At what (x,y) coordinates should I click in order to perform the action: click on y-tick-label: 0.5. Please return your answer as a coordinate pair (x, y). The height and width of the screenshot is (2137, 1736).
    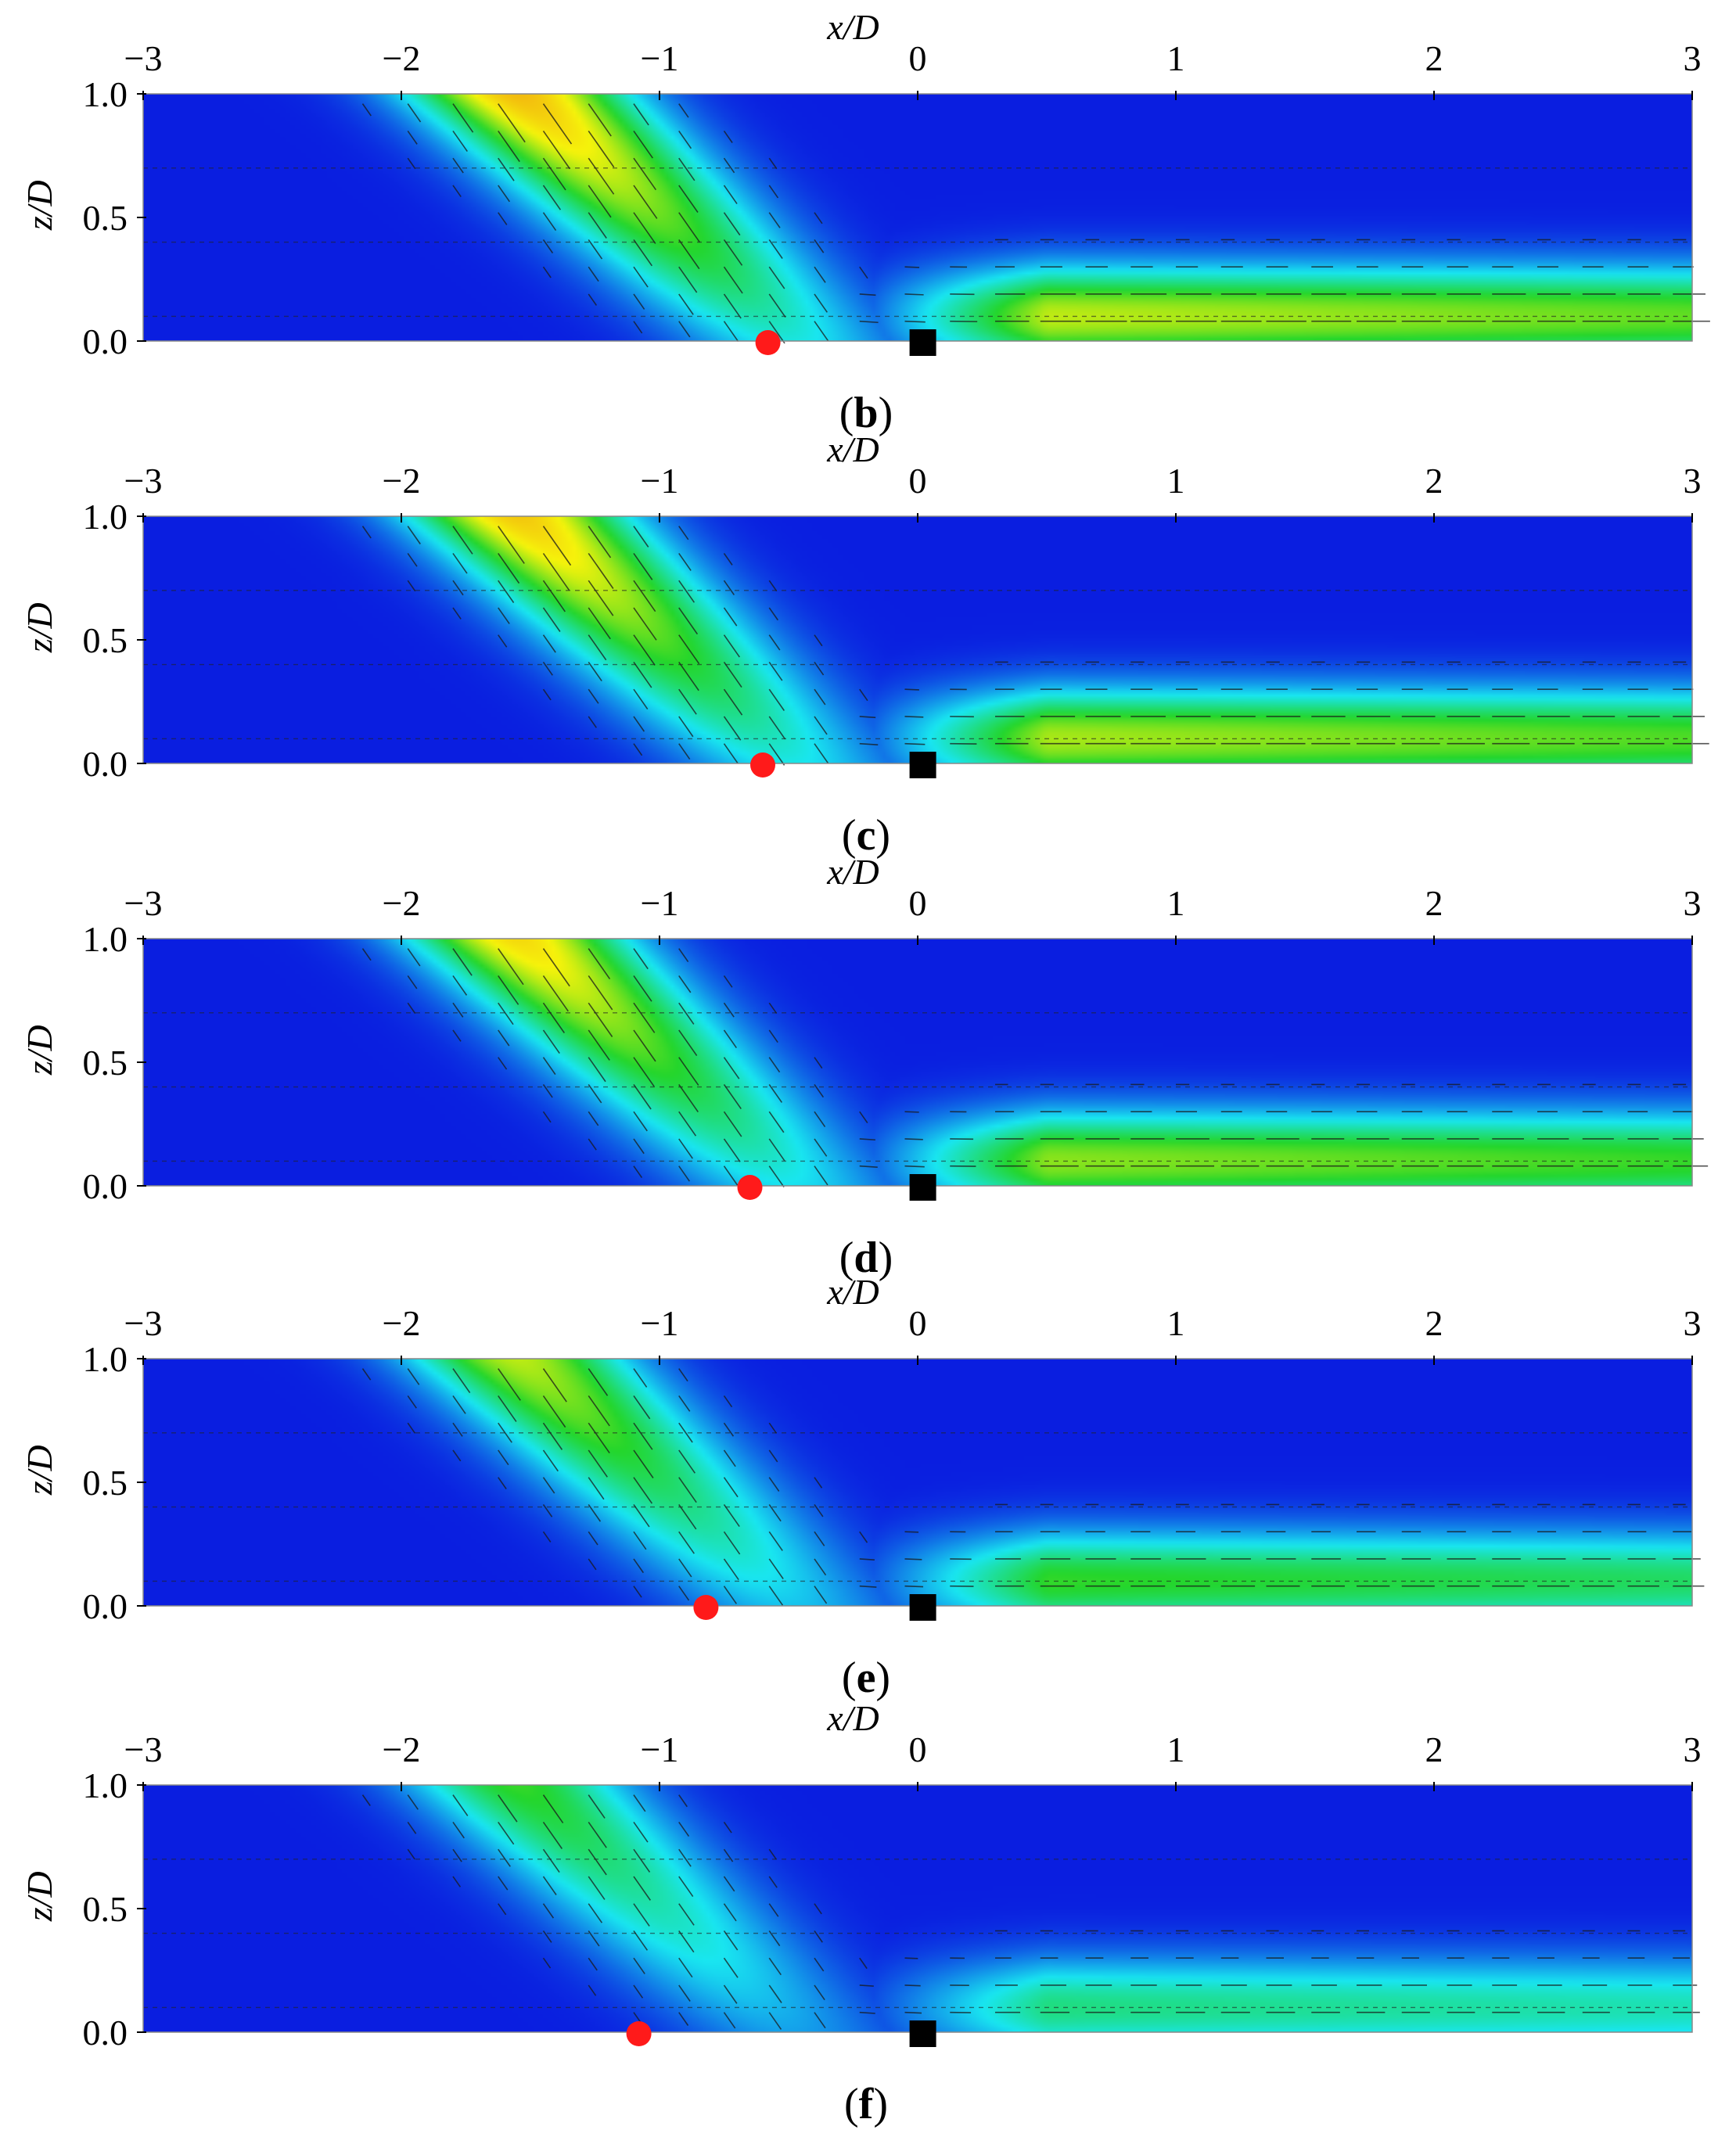
    Looking at the image, I should click on (106, 640).